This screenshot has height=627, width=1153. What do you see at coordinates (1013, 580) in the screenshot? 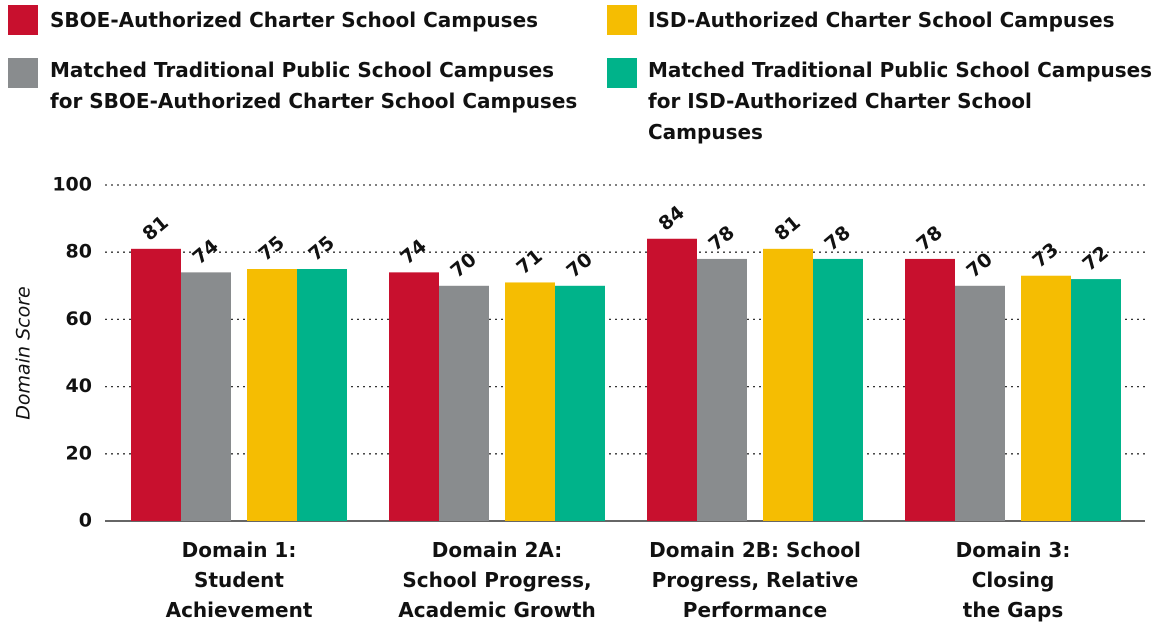
I see `x-tick-label: Domain 3: Closing the Gaps` at bounding box center [1013, 580].